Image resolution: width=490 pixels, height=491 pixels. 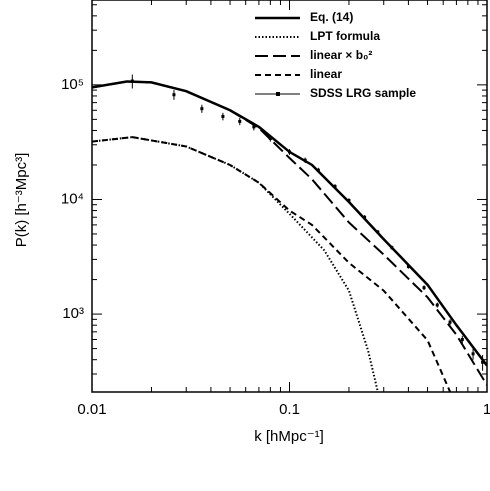 What do you see at coordinates (72, 84) in the screenshot?
I see `y-tick-label: 10⁵` at bounding box center [72, 84].